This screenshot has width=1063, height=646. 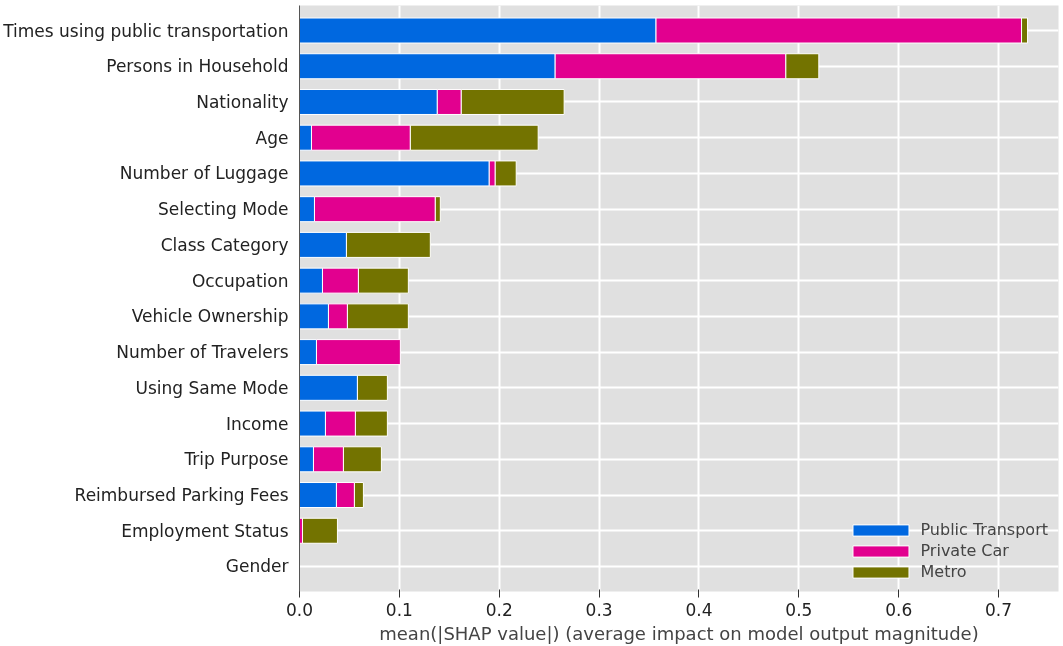 What do you see at coordinates (257, 566) in the screenshot?
I see `y-tick-label: Gender` at bounding box center [257, 566].